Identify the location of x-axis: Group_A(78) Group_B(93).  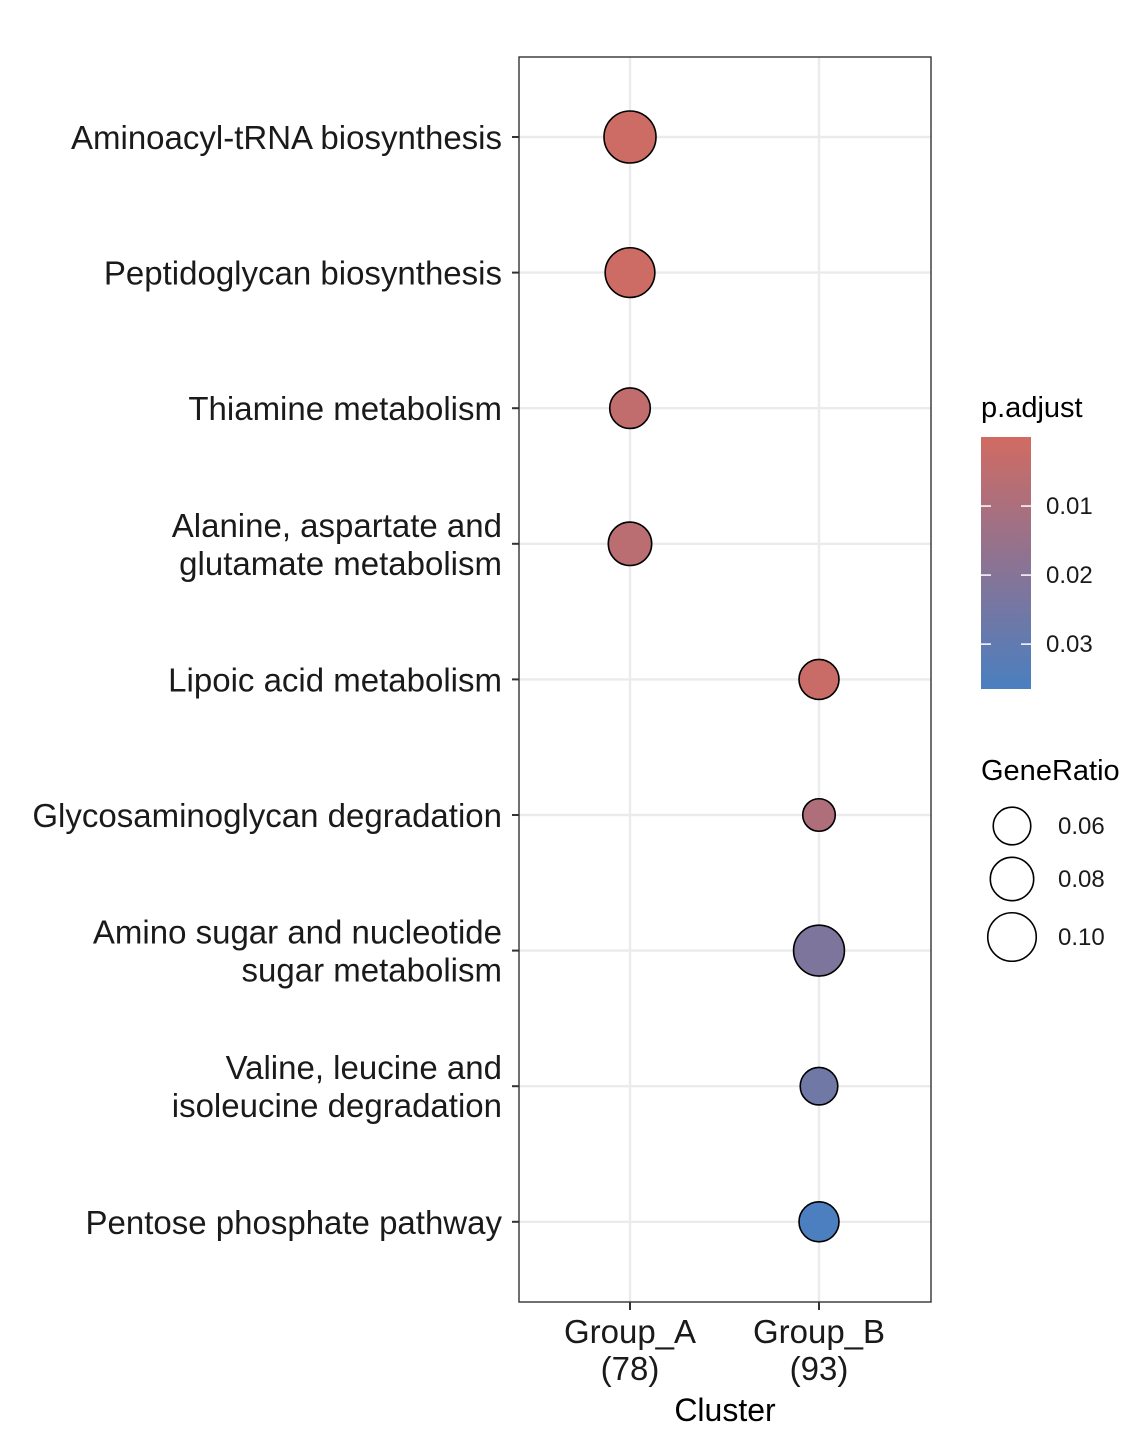
(724, 1344).